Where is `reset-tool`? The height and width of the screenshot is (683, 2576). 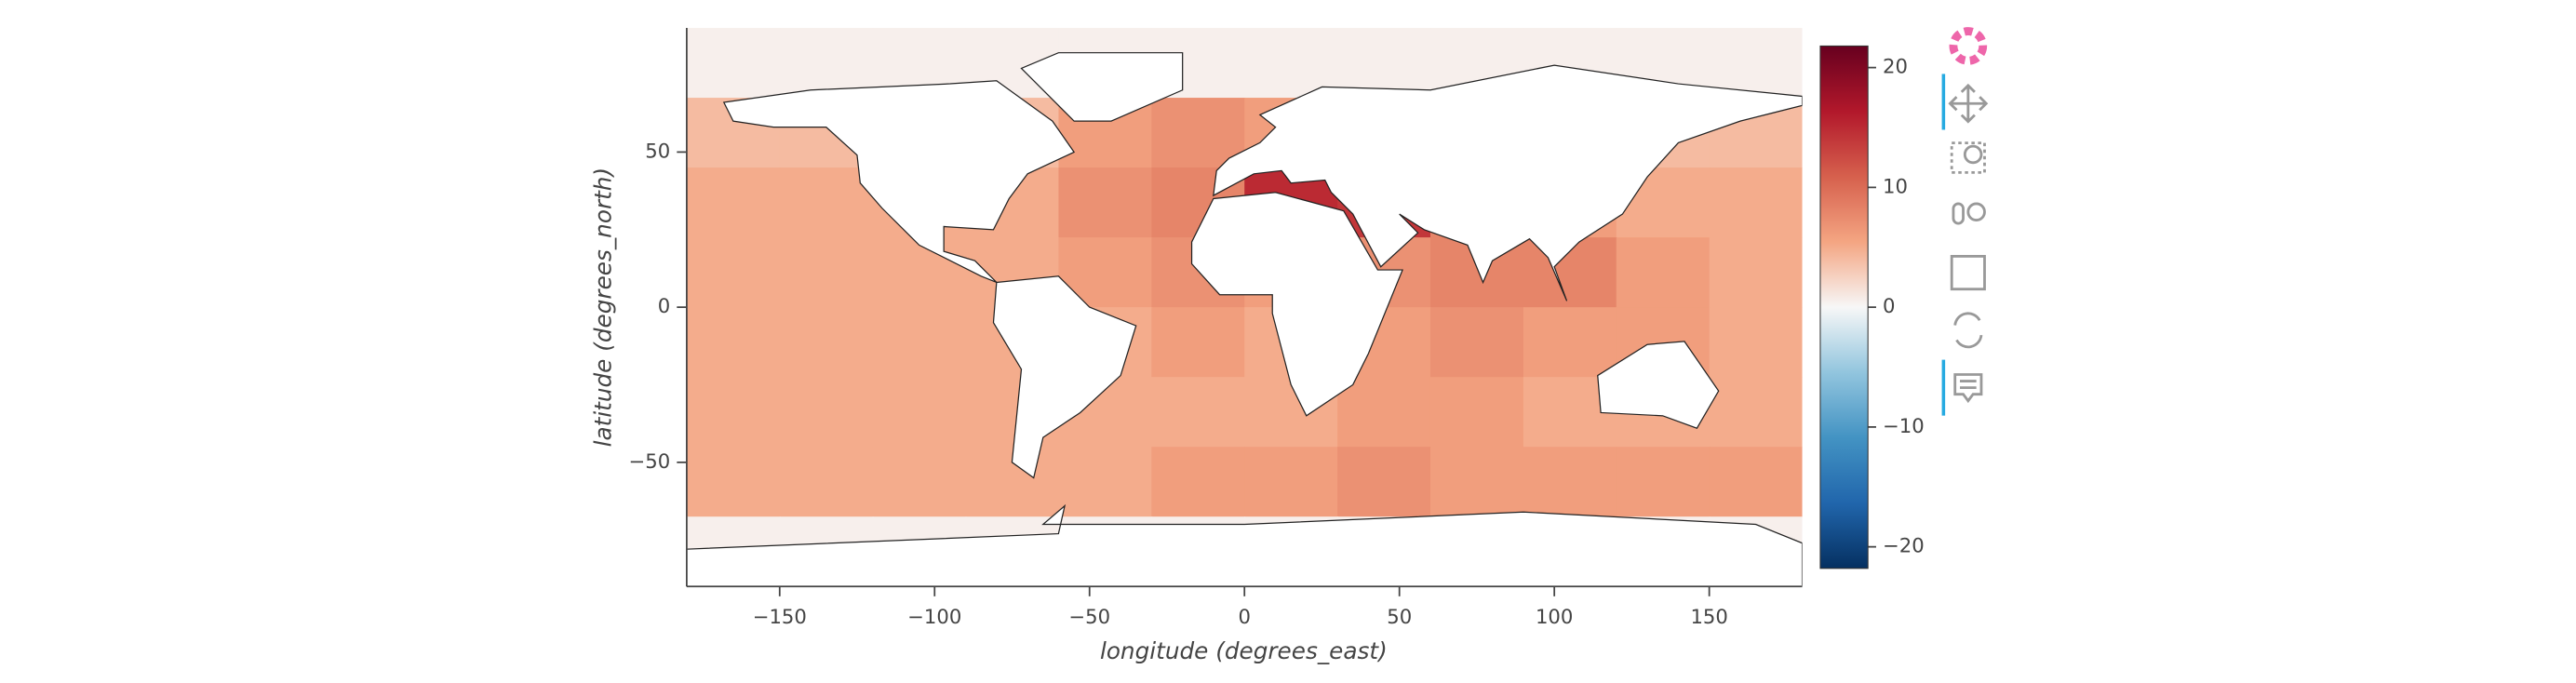
reset-tool is located at coordinates (1968, 330).